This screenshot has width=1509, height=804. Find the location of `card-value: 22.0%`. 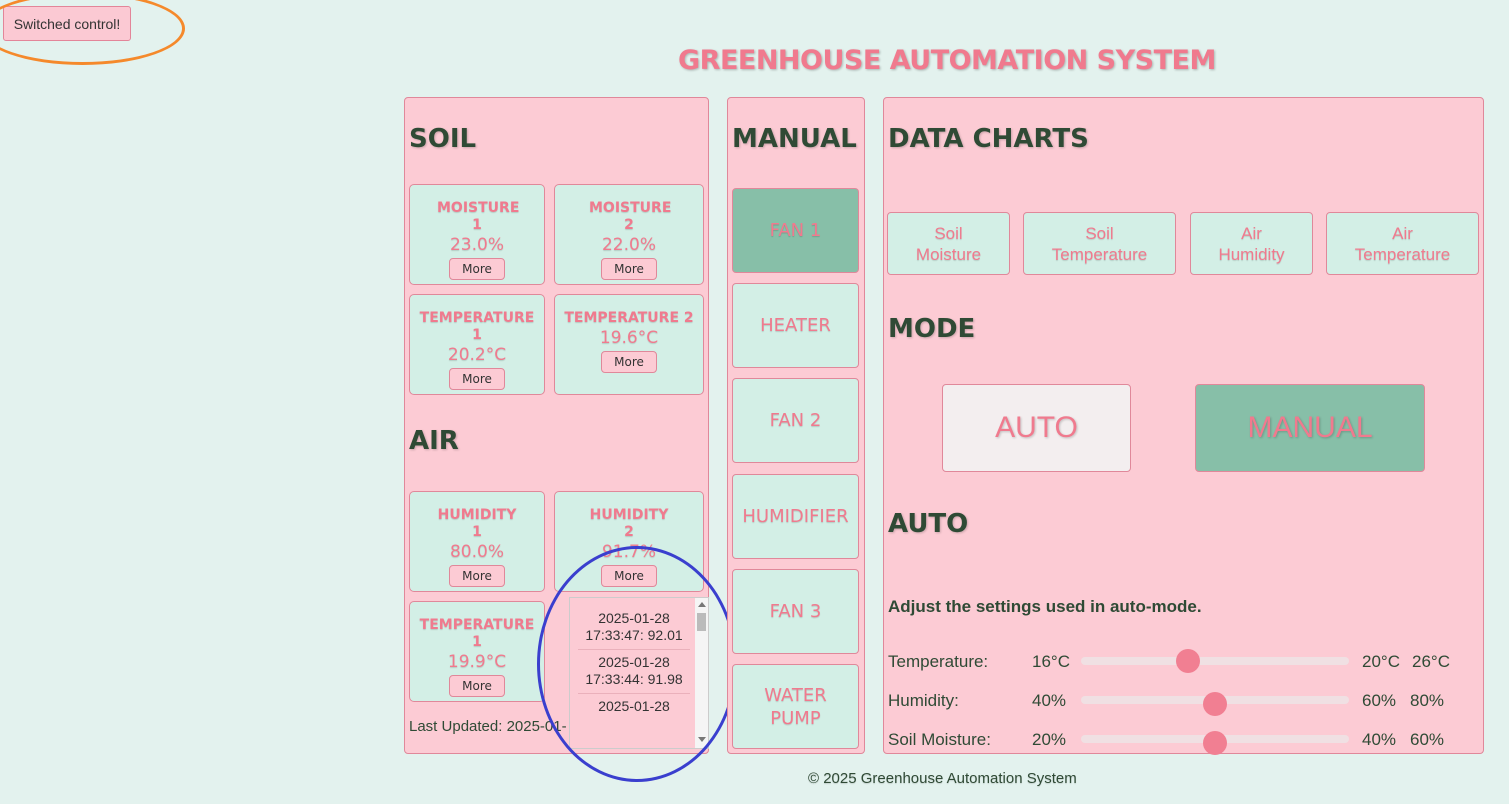

card-value: 22.0% is located at coordinates (628, 245).